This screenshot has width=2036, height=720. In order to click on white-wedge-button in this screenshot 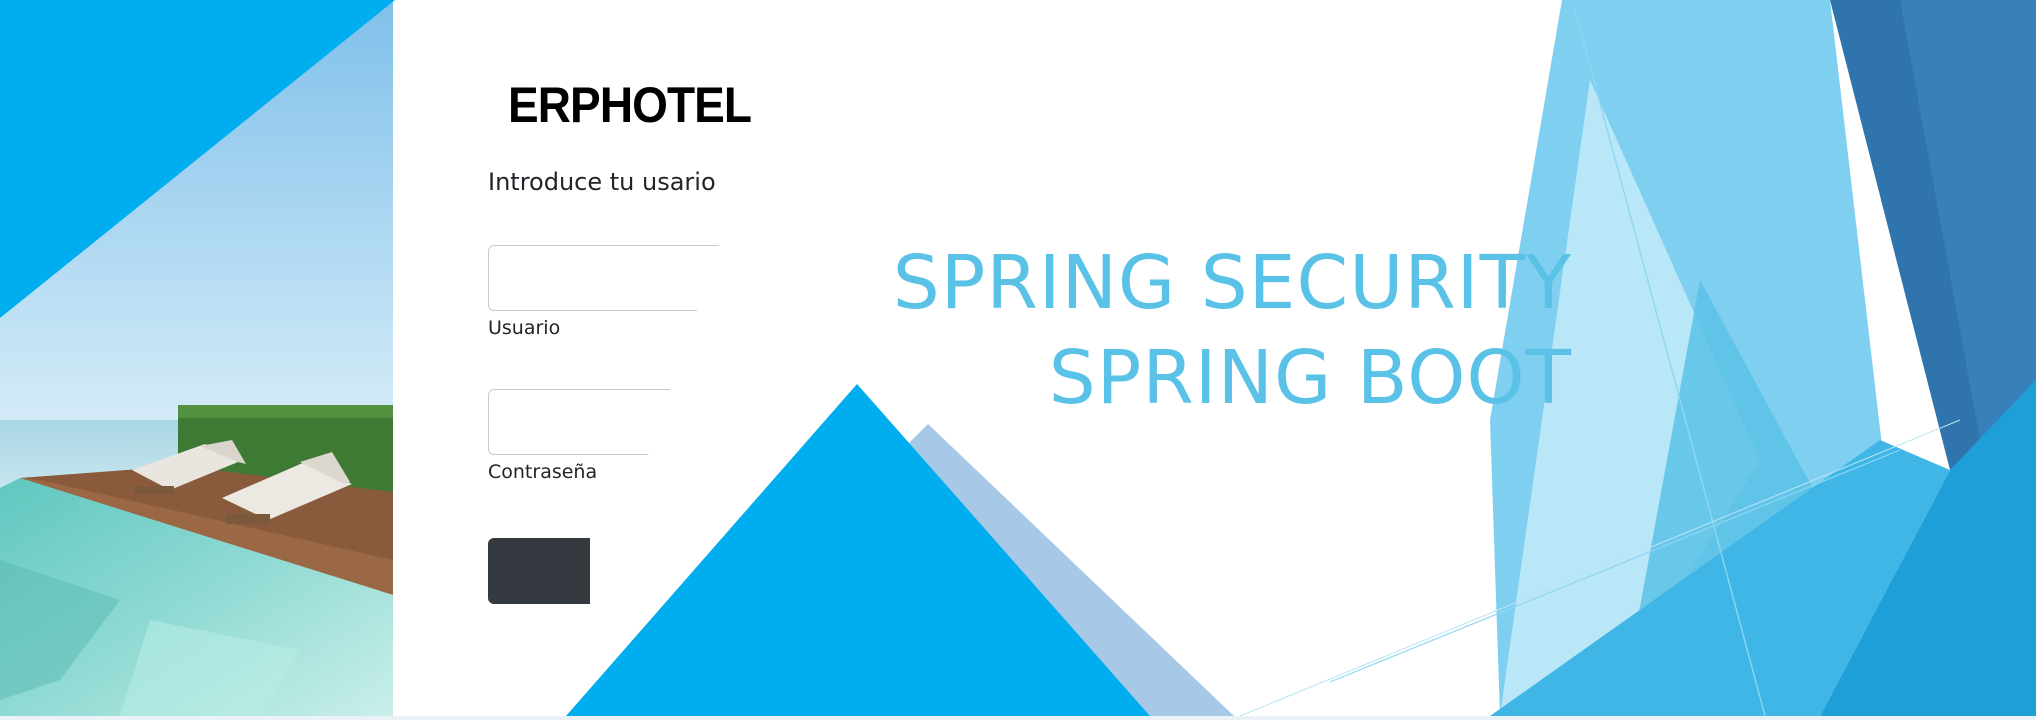, I will do `click(645, 562)`.